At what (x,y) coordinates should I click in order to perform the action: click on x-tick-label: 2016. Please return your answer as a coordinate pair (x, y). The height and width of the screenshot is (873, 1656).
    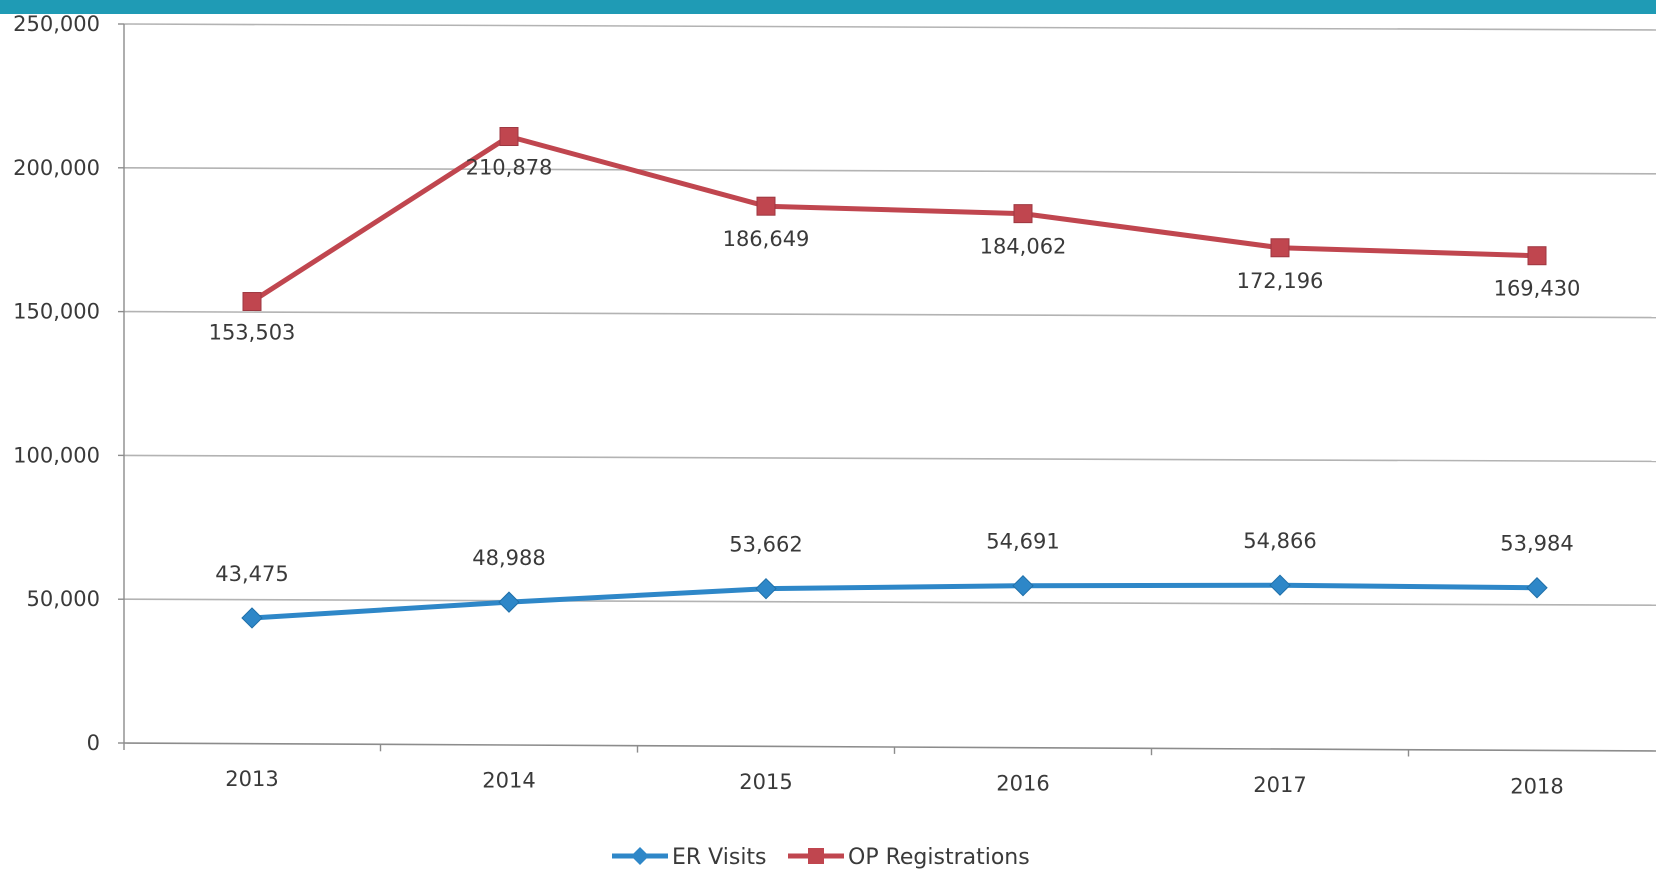
    Looking at the image, I should click on (1022, 784).